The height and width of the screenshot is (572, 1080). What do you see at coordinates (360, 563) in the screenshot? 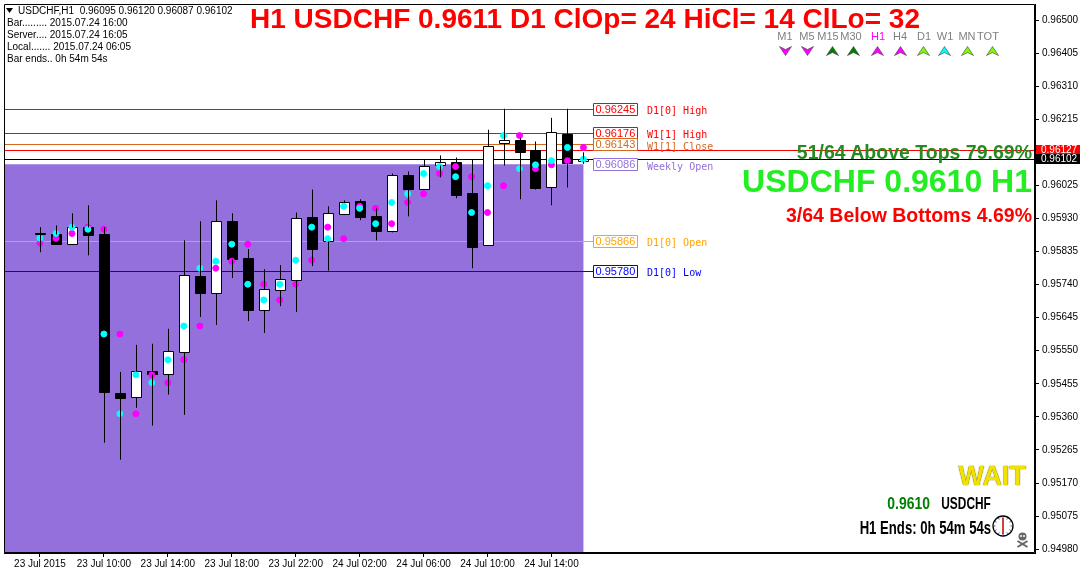
I see `x-tick-label: 24 Jul 02:00` at bounding box center [360, 563].